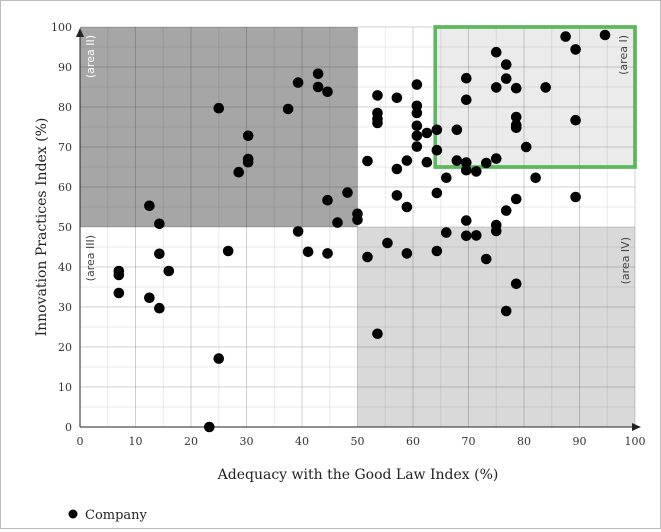 This screenshot has width=661, height=532. Describe the element at coordinates (80, 32) in the screenshot. I see `y-axis-arrow` at that location.